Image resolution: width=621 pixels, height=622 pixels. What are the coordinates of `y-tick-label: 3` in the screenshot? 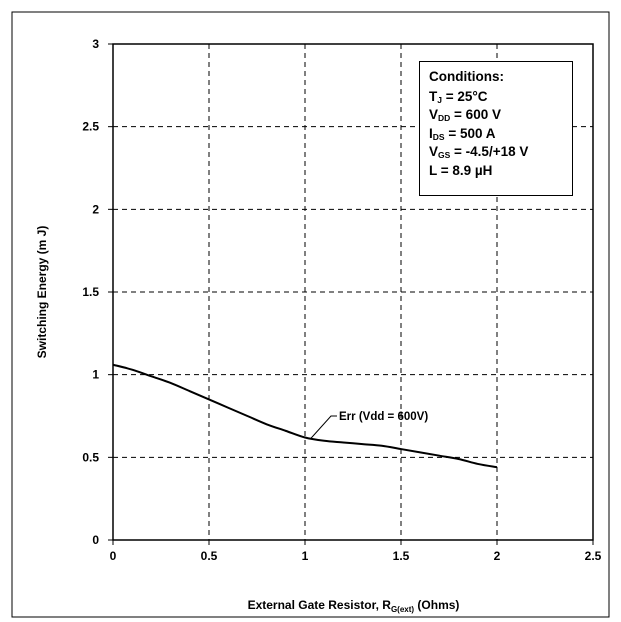 It's located at (95, 44).